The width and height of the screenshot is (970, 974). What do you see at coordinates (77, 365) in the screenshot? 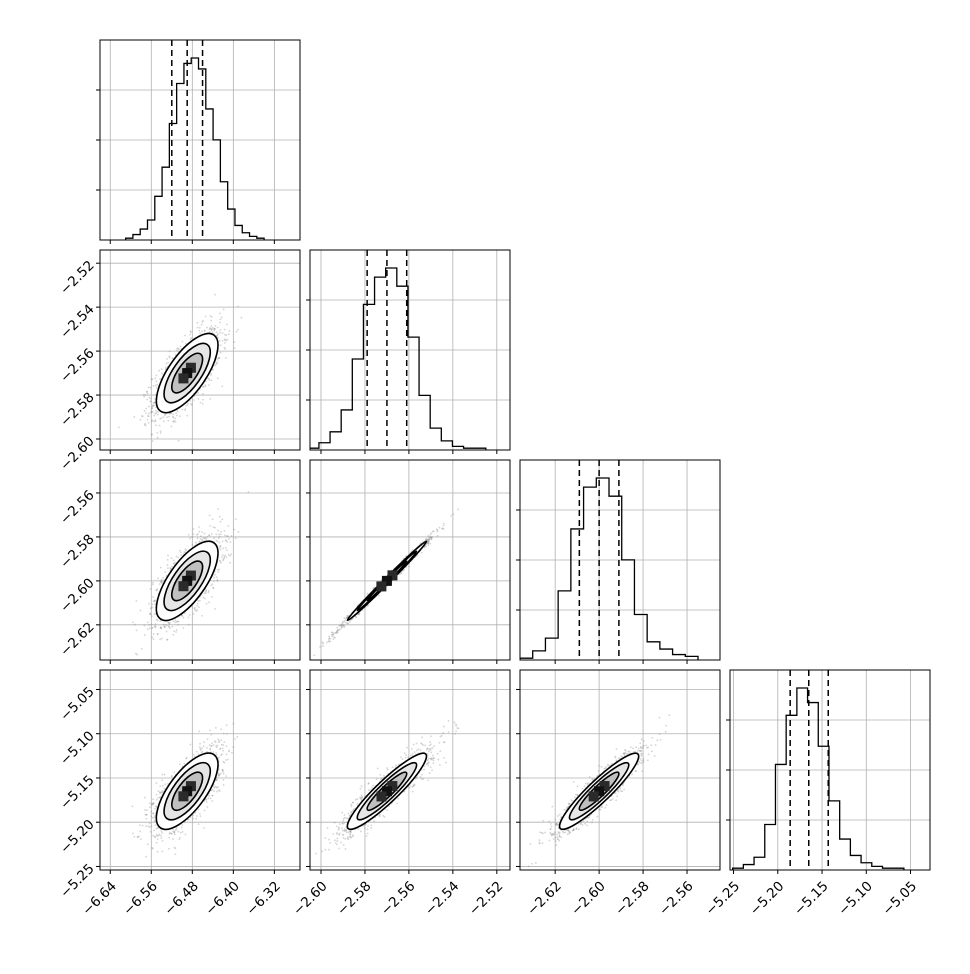
I see `y-tick-label: −2.56` at bounding box center [77, 365].